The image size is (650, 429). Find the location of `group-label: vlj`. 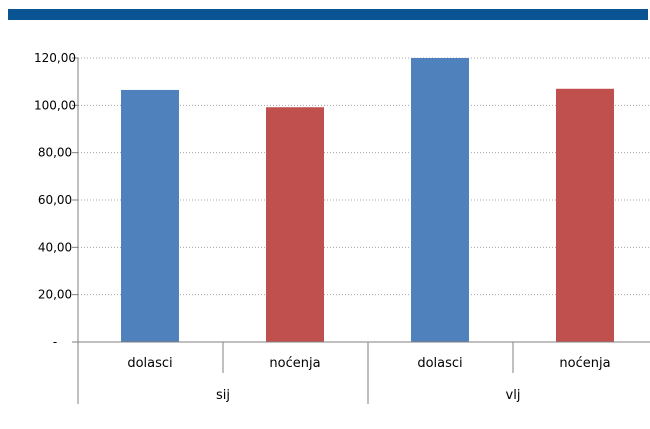

group-label: vlj is located at coordinates (513, 395).